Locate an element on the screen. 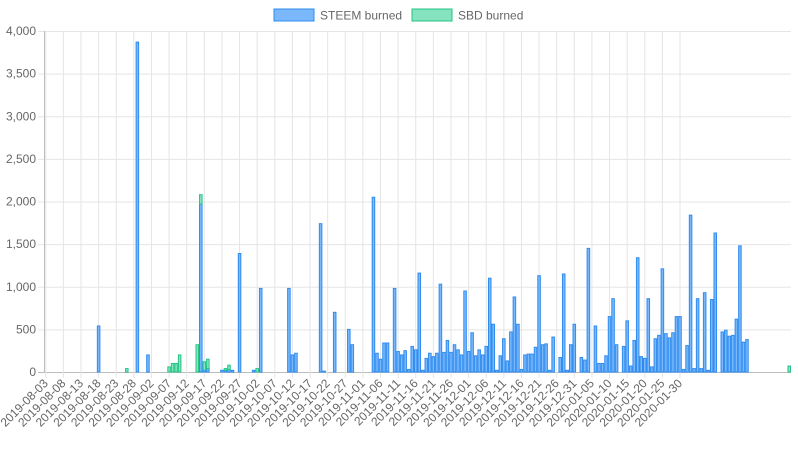 This screenshot has height=450, width=798. legend: STEEM burned SBD burned is located at coordinates (398, 15).